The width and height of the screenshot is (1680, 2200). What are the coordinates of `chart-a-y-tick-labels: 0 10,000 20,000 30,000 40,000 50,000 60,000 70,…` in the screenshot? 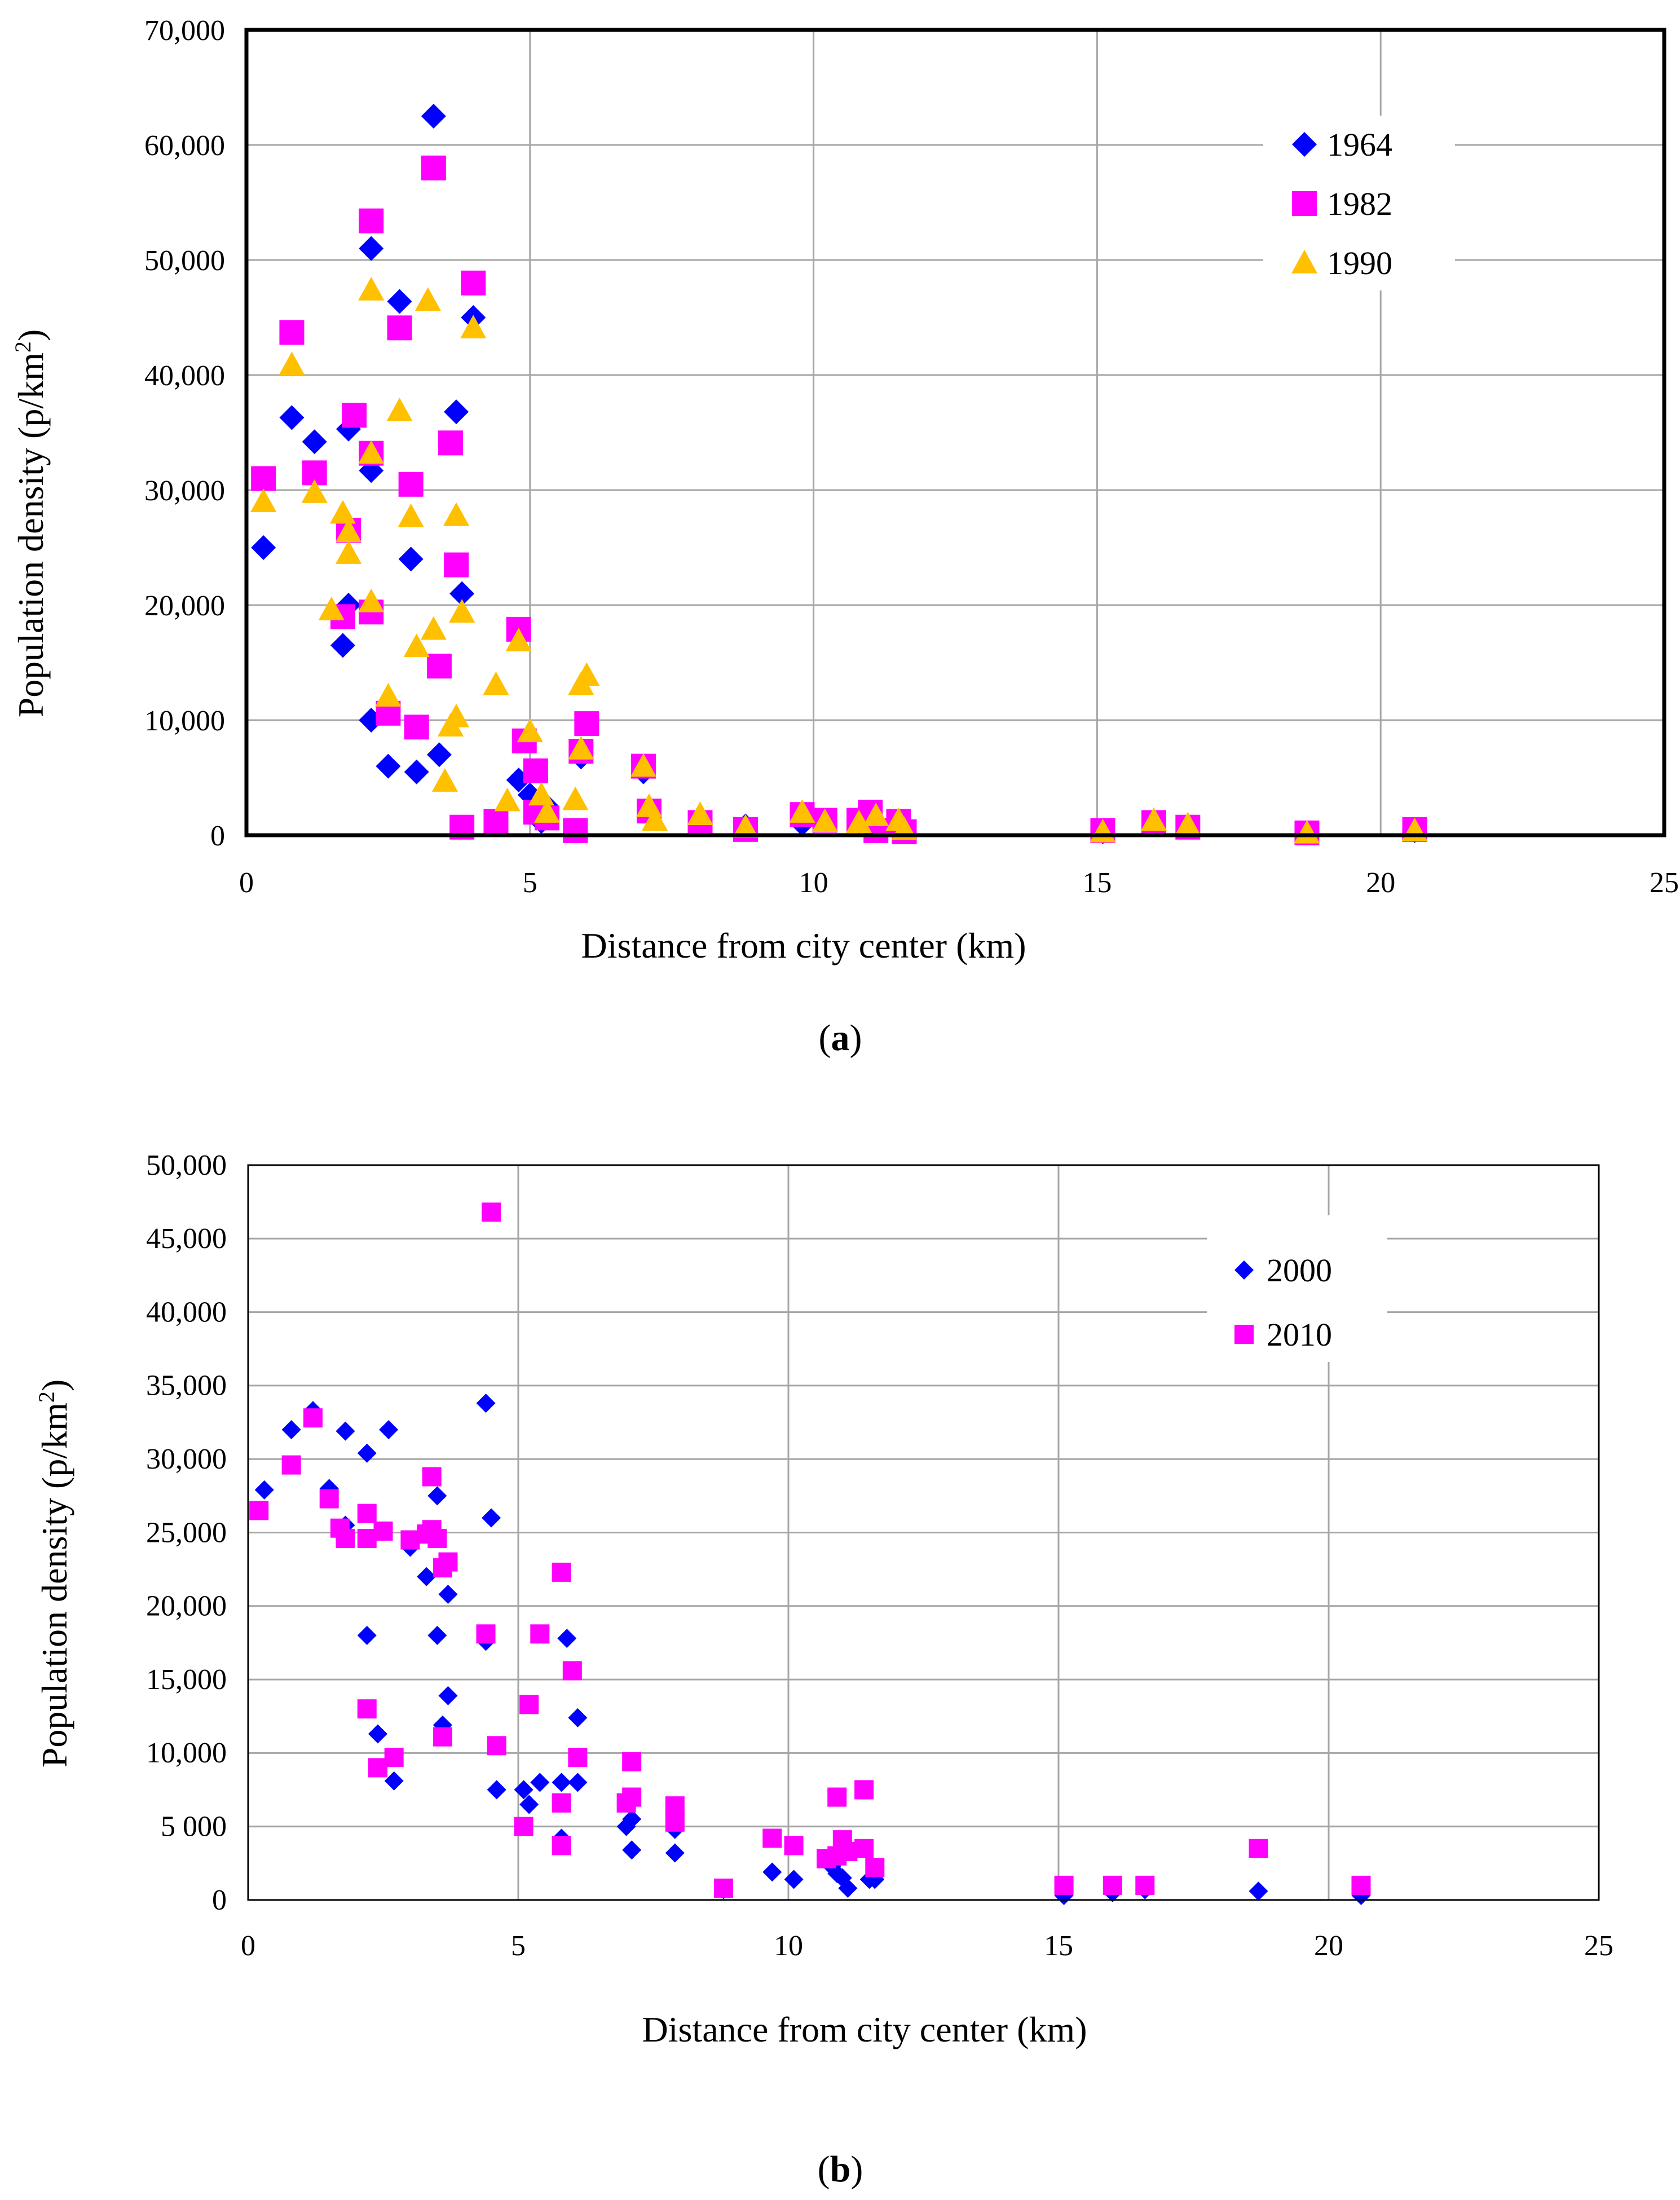 It's located at (184, 434).